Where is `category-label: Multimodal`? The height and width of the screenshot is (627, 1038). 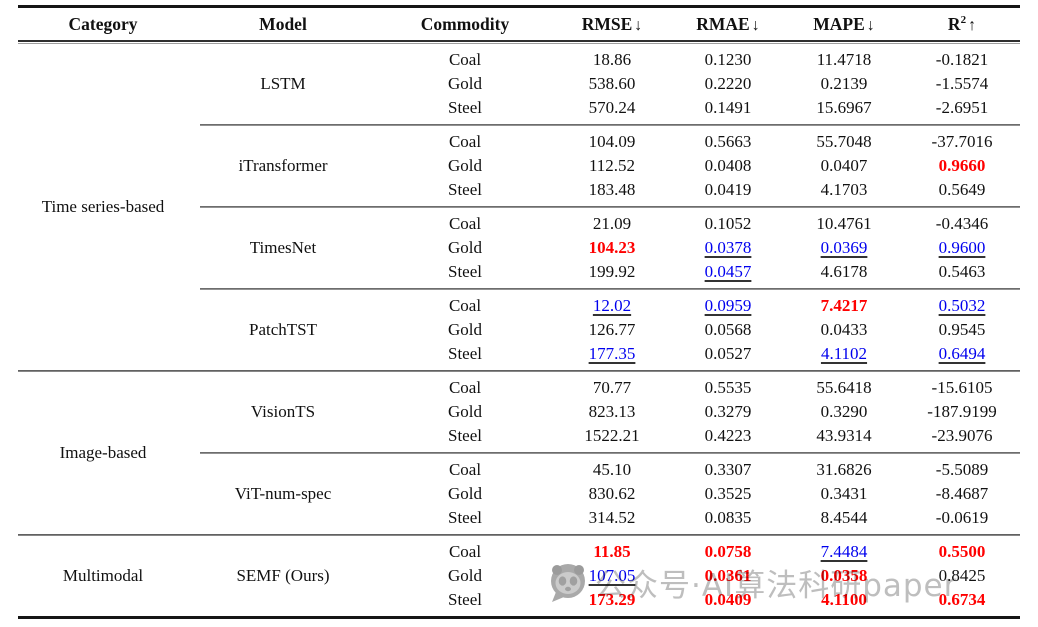 category-label: Multimodal is located at coordinates (103, 575).